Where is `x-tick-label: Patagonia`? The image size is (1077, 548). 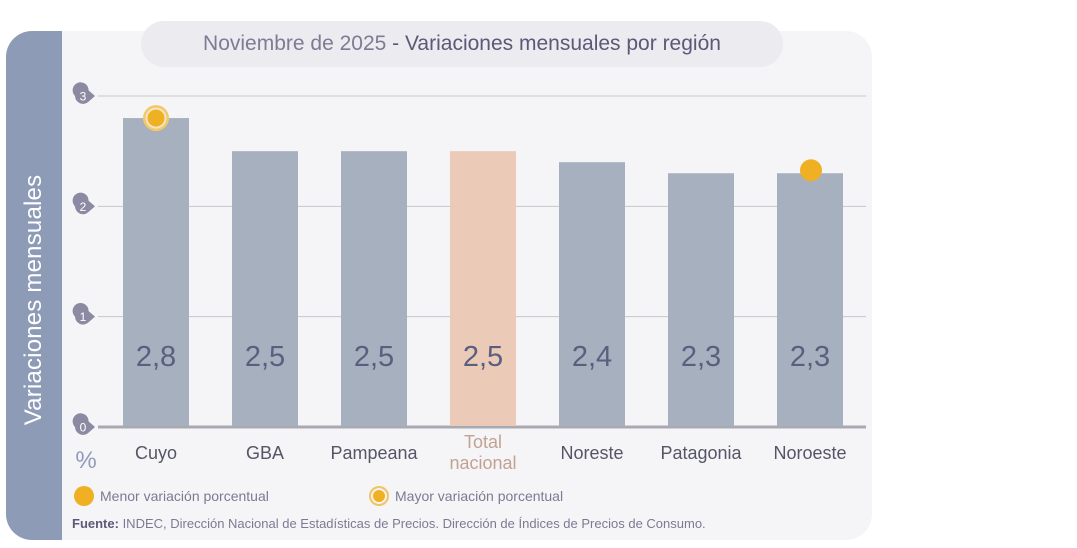 x-tick-label: Patagonia is located at coordinates (701, 453).